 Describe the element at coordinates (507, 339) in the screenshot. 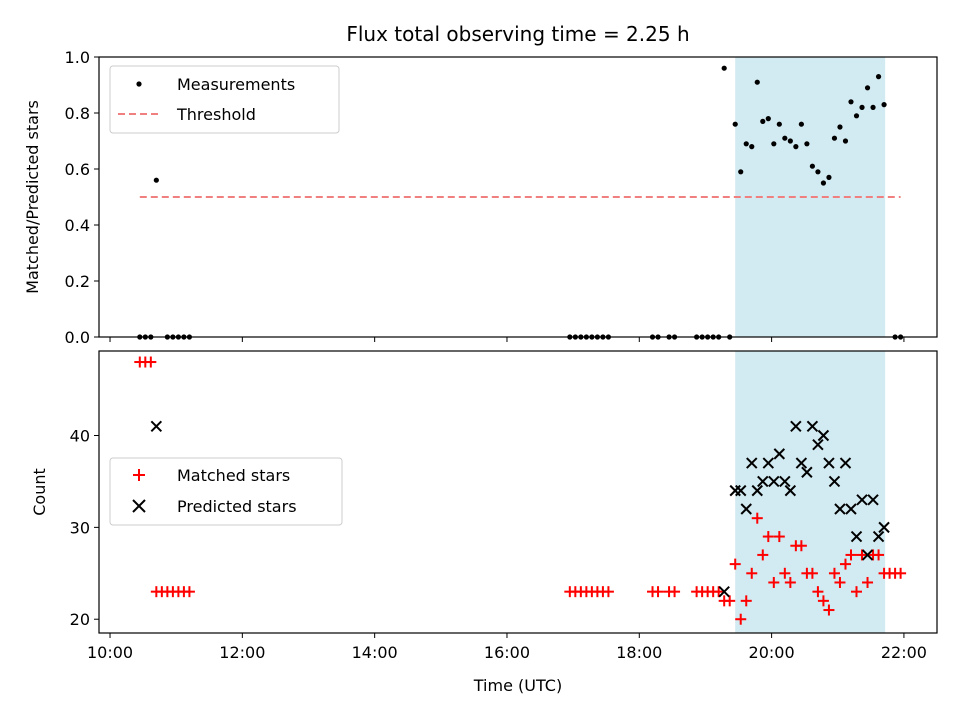

I see `ratio-x-ticks` at that location.